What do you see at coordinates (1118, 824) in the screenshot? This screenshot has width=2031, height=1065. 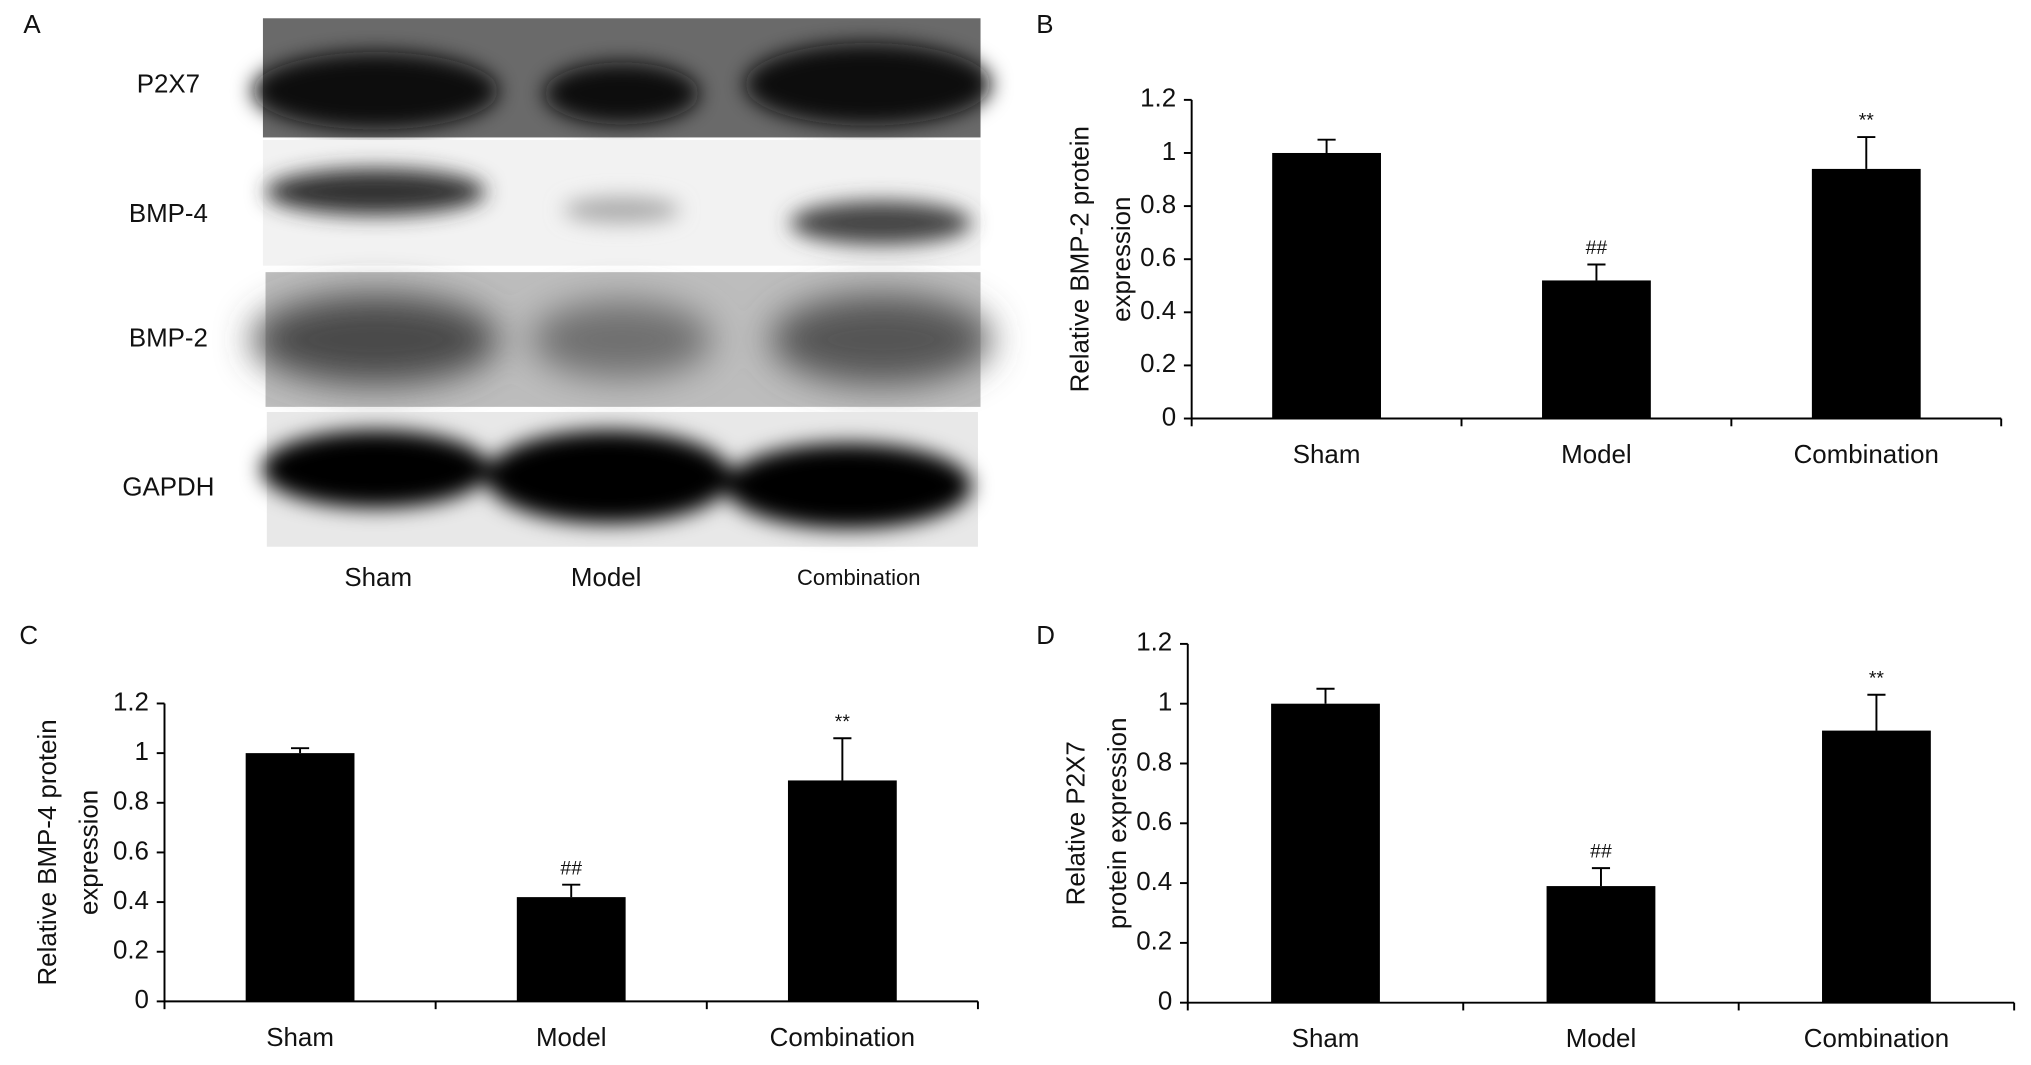 I see `y-axis-label: protein expression` at bounding box center [1118, 824].